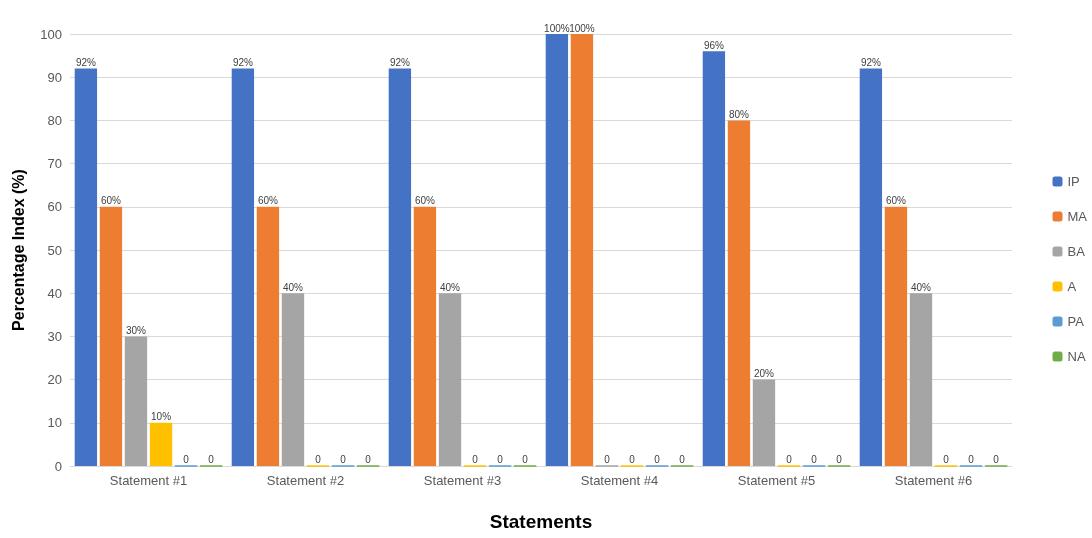 This screenshot has width=1092, height=538. I want to click on x-tick-label: Statement #4, so click(619, 480).